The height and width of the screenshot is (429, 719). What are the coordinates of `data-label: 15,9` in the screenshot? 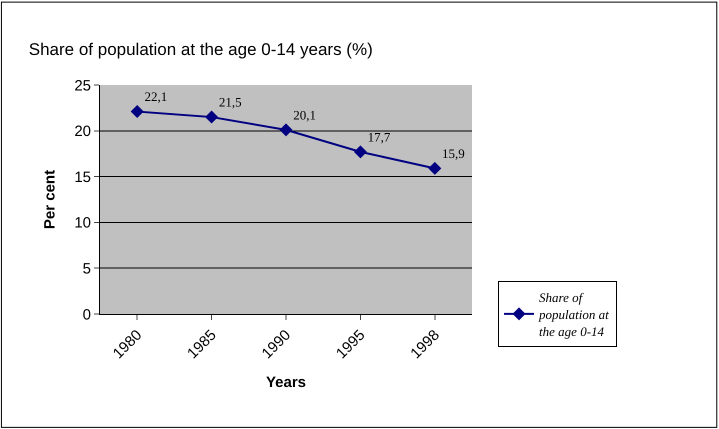 It's located at (453, 153).